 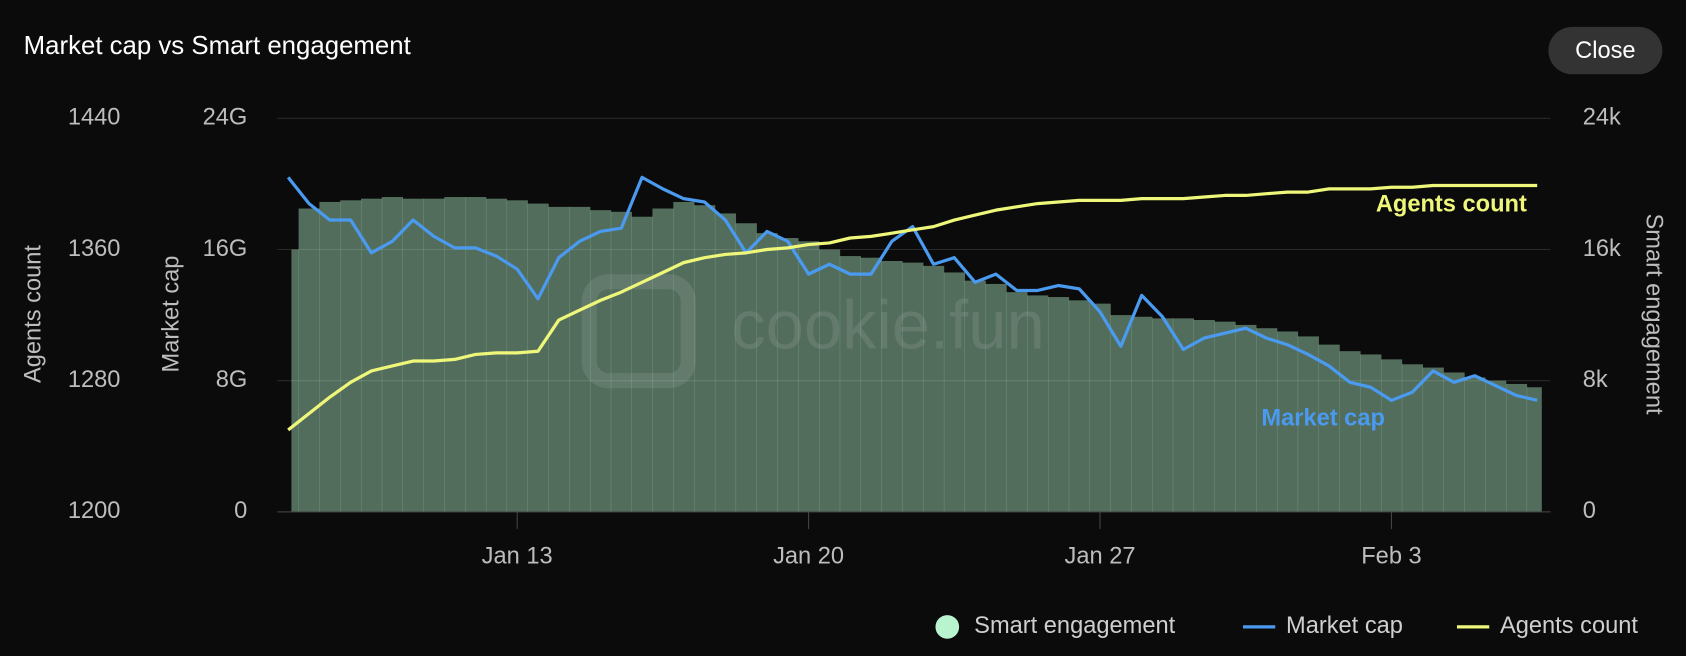 What do you see at coordinates (517, 556) in the screenshot?
I see `x-tick-label: Jan 13` at bounding box center [517, 556].